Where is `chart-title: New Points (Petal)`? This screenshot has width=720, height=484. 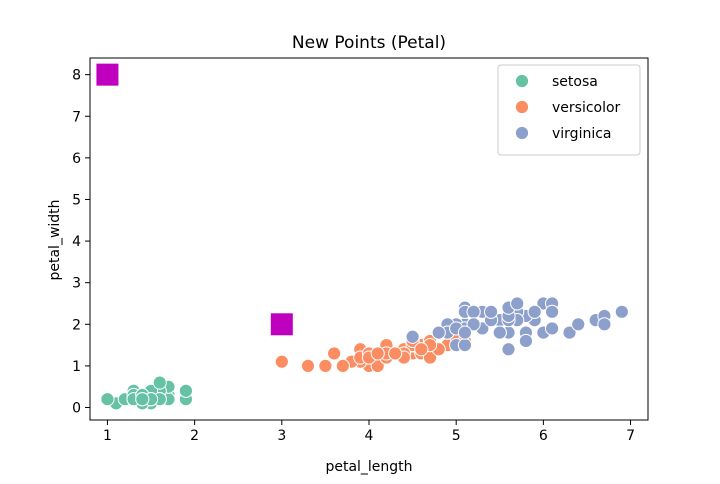 chart-title: New Points (Petal) is located at coordinates (369, 43).